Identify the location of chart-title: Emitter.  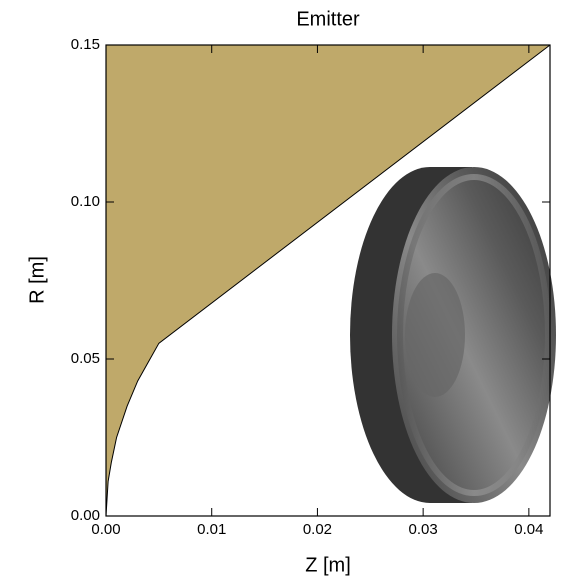
(328, 19).